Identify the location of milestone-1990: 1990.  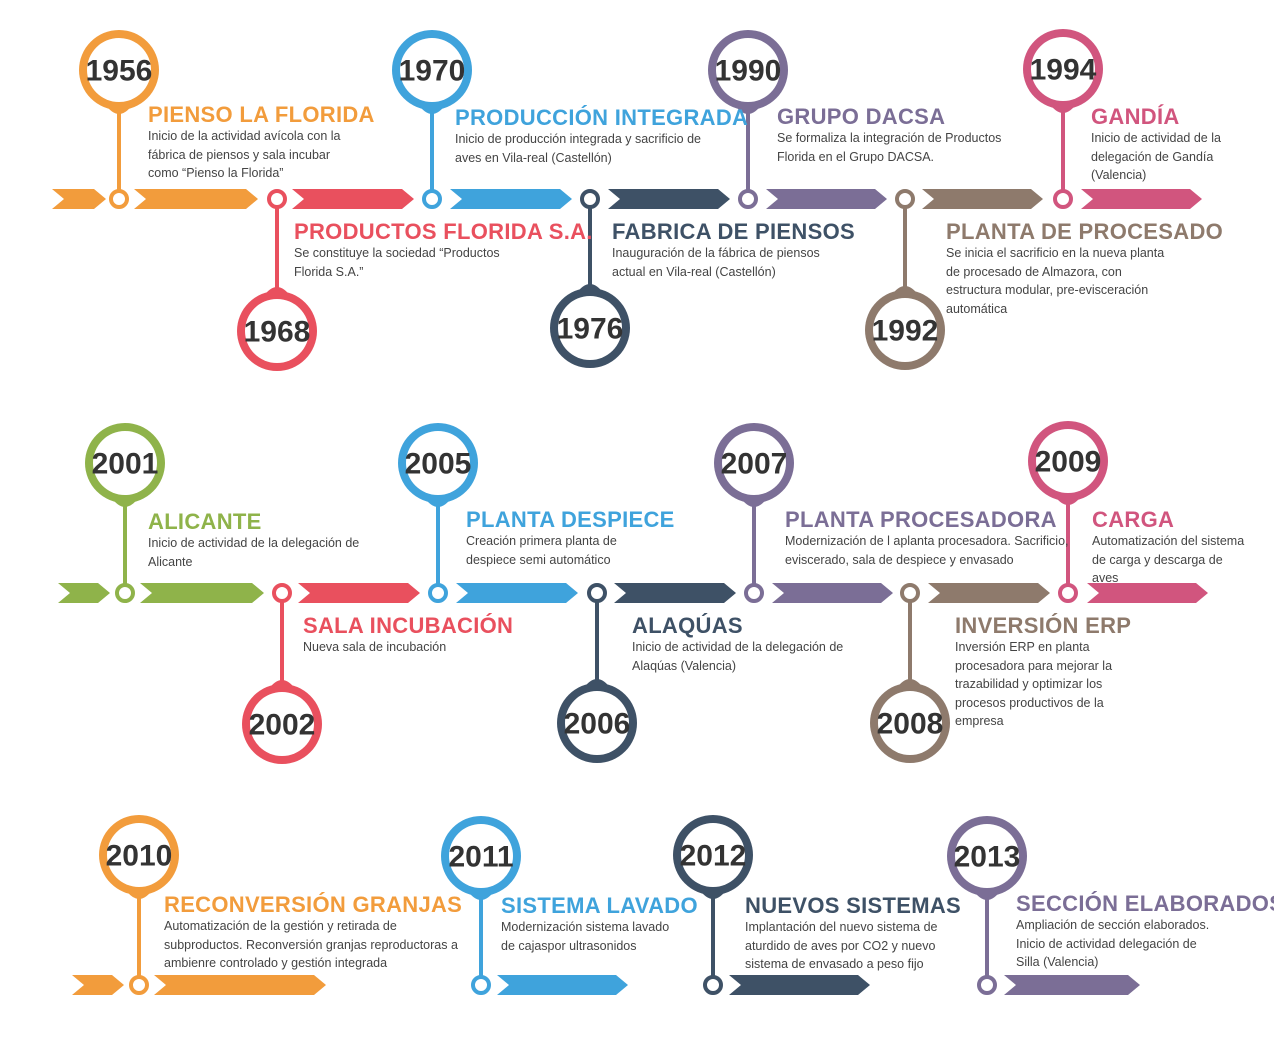
(748, 119).